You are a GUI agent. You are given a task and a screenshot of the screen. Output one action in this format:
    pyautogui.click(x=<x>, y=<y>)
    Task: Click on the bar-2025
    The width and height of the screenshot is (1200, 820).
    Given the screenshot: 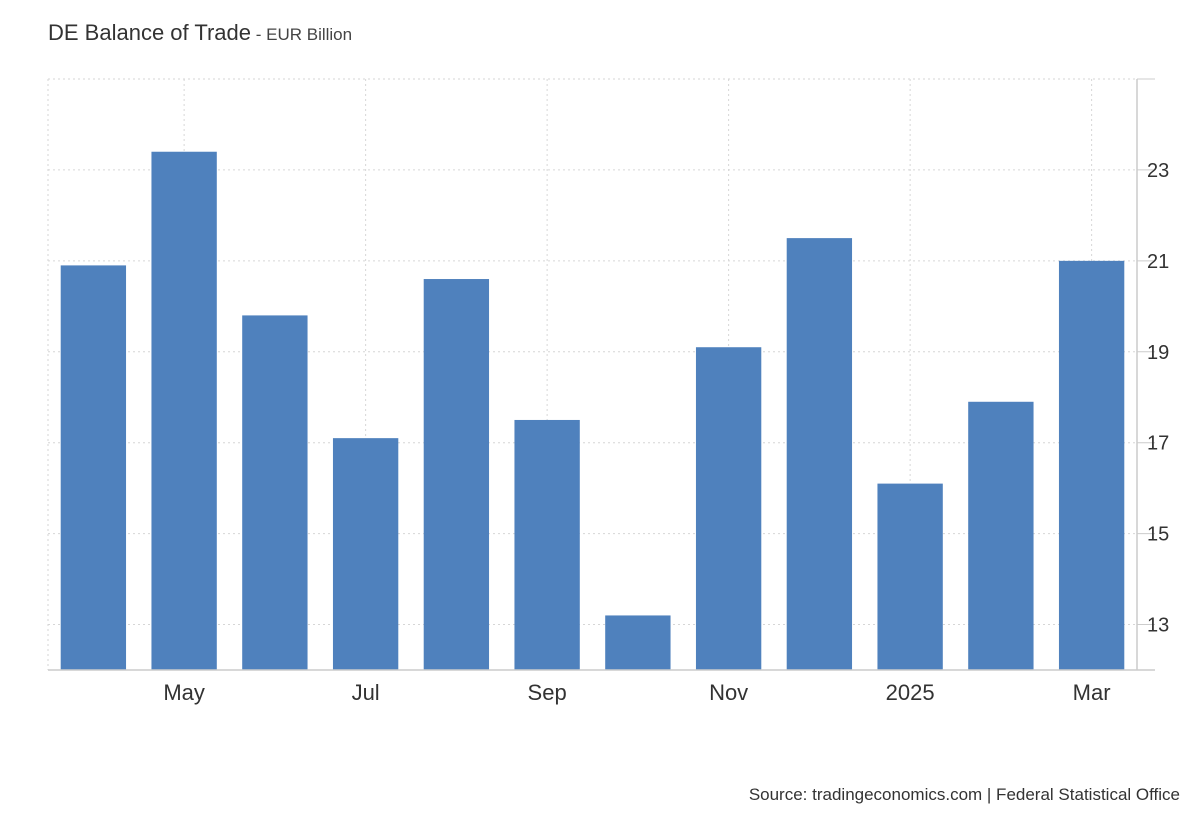 What is the action you would take?
    pyautogui.click(x=910, y=576)
    